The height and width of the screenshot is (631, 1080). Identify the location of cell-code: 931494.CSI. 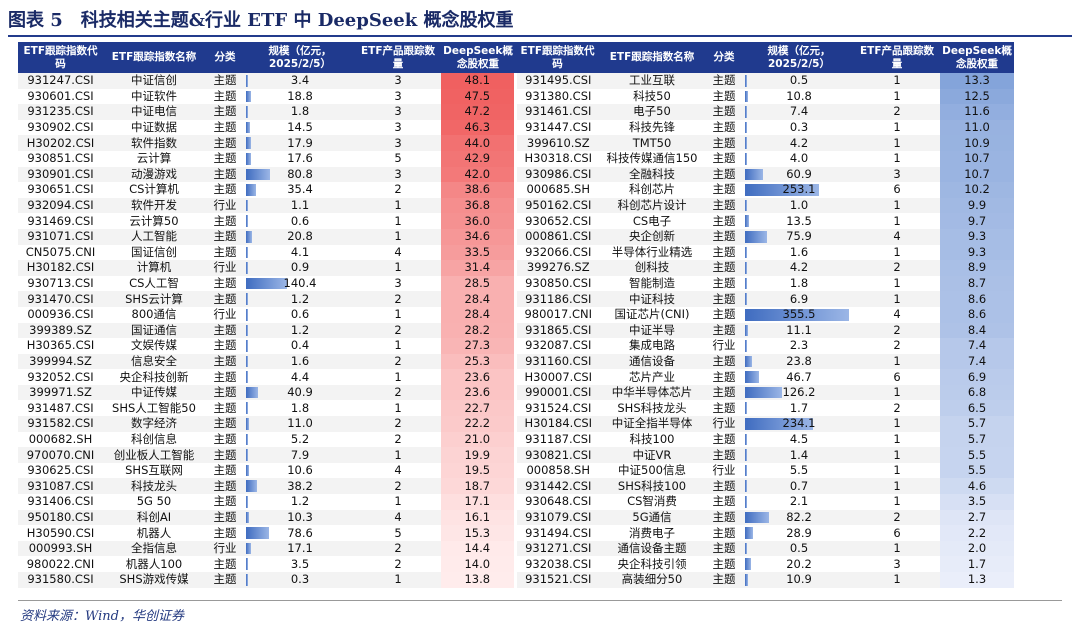
(557, 533).